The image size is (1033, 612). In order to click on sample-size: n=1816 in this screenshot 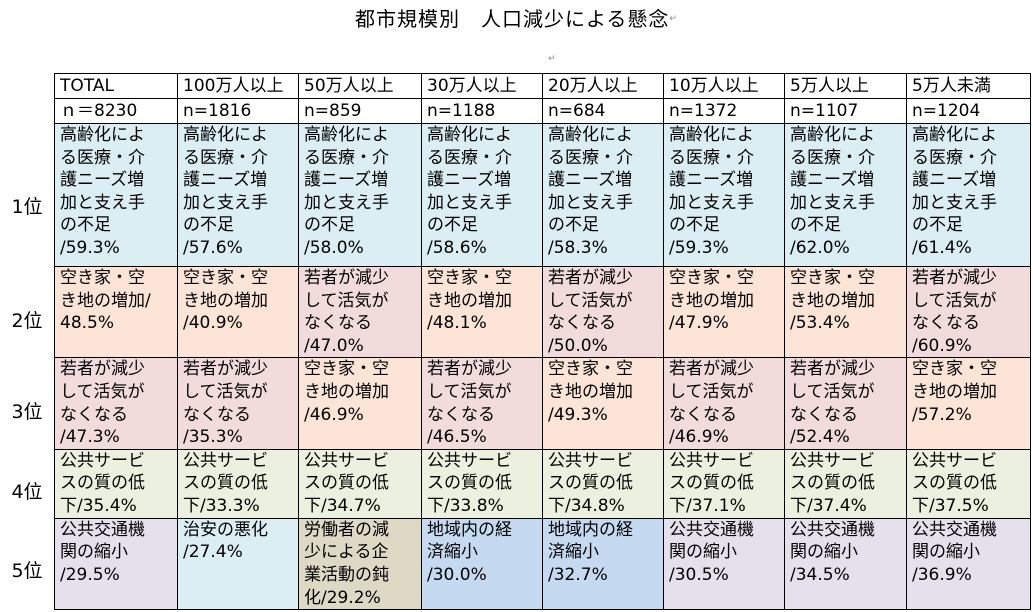, I will do `click(238, 111)`.